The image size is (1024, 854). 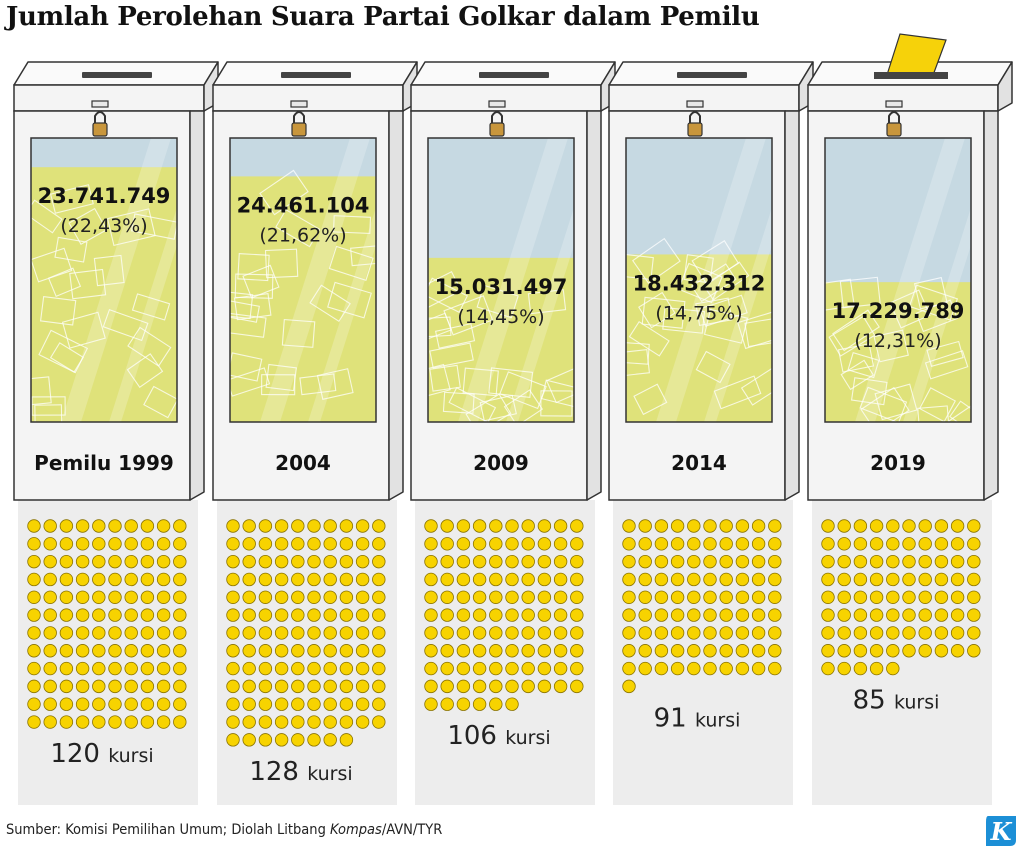 I want to click on source-publication: Kompas, so click(x=356, y=830).